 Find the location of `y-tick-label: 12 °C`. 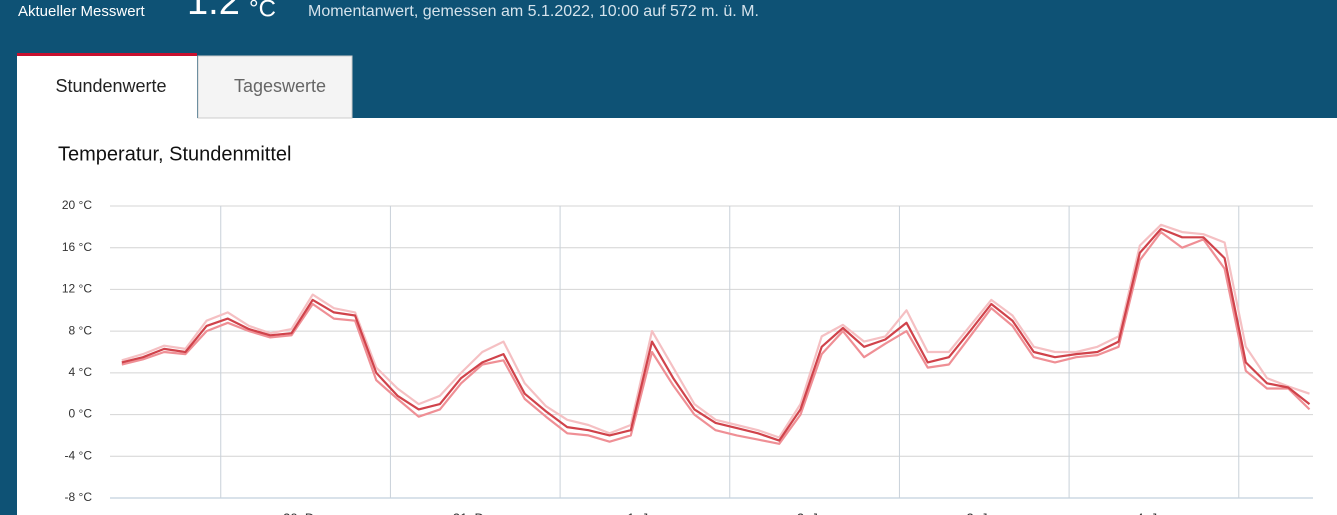

y-tick-label: 12 °C is located at coordinates (77, 289).